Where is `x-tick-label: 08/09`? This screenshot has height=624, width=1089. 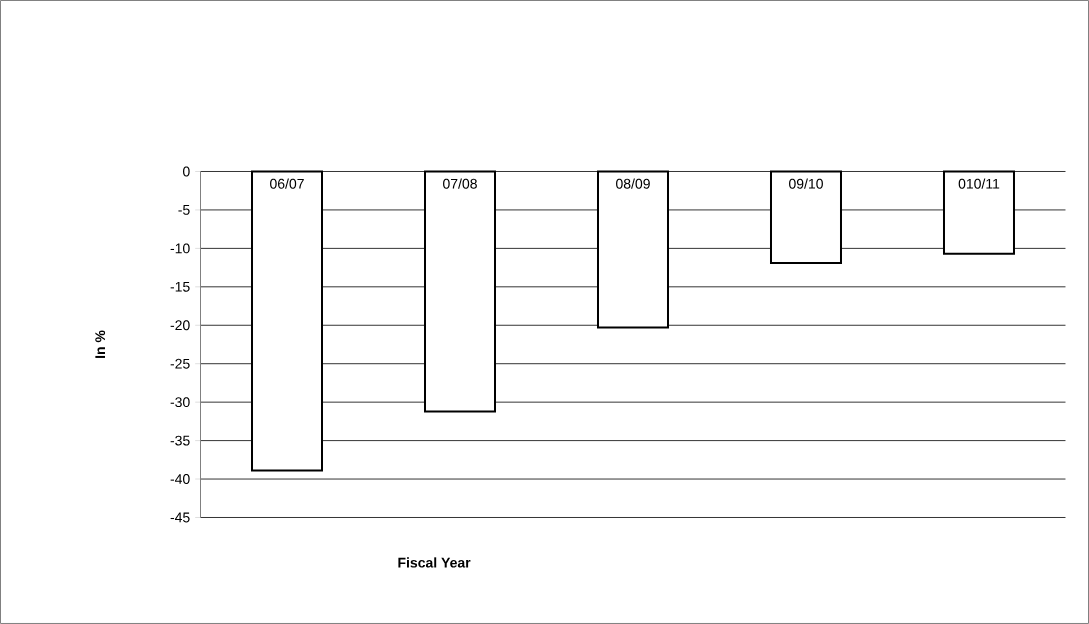 x-tick-label: 08/09 is located at coordinates (633, 183).